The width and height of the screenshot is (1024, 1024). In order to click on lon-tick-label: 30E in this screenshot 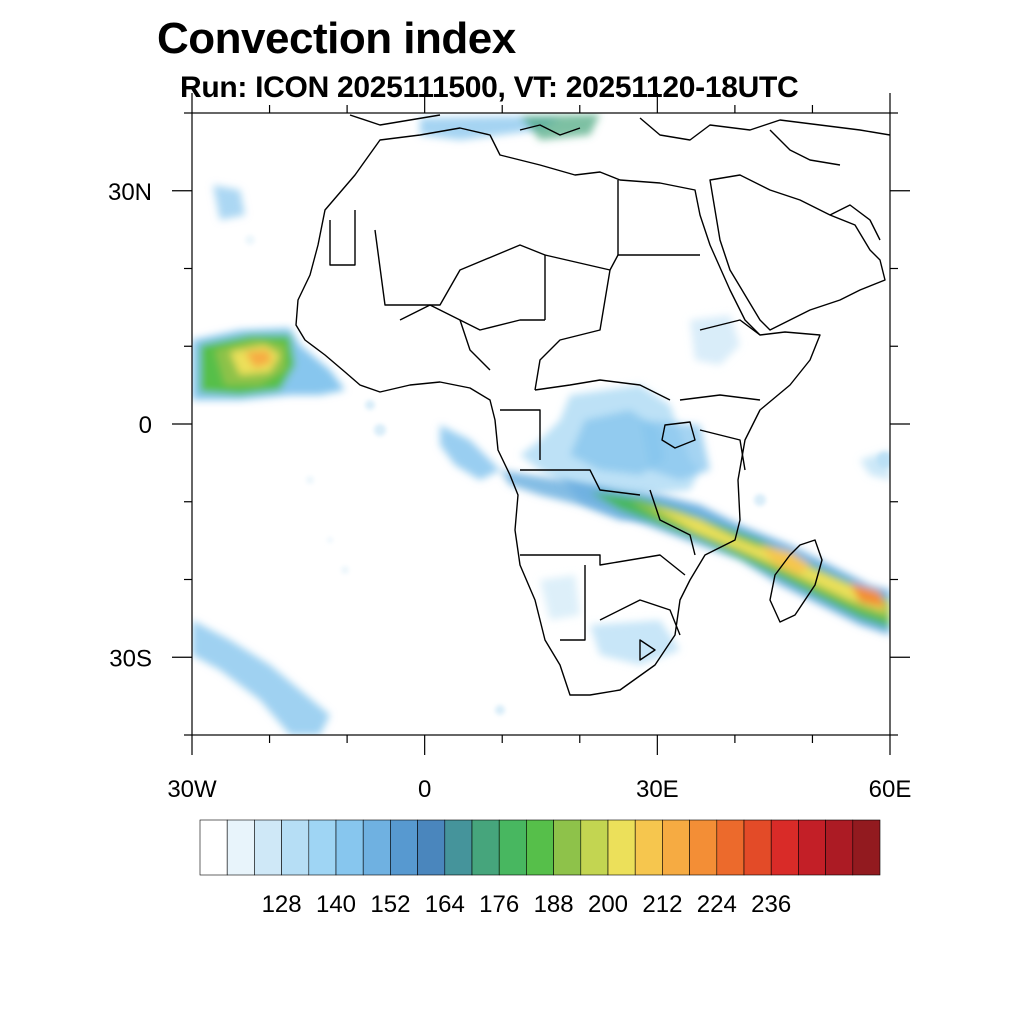, I will do `click(657, 789)`.